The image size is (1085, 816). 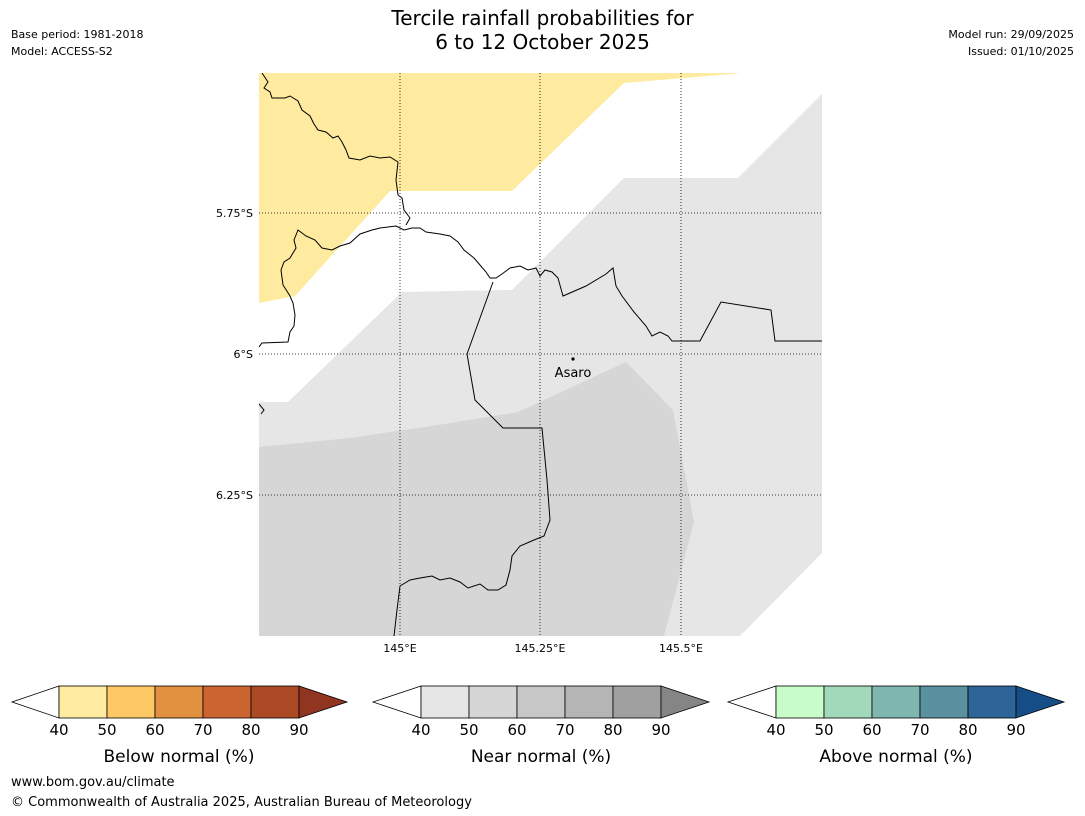 I want to click on legend-near-tick-60: 60, so click(x=516, y=730).